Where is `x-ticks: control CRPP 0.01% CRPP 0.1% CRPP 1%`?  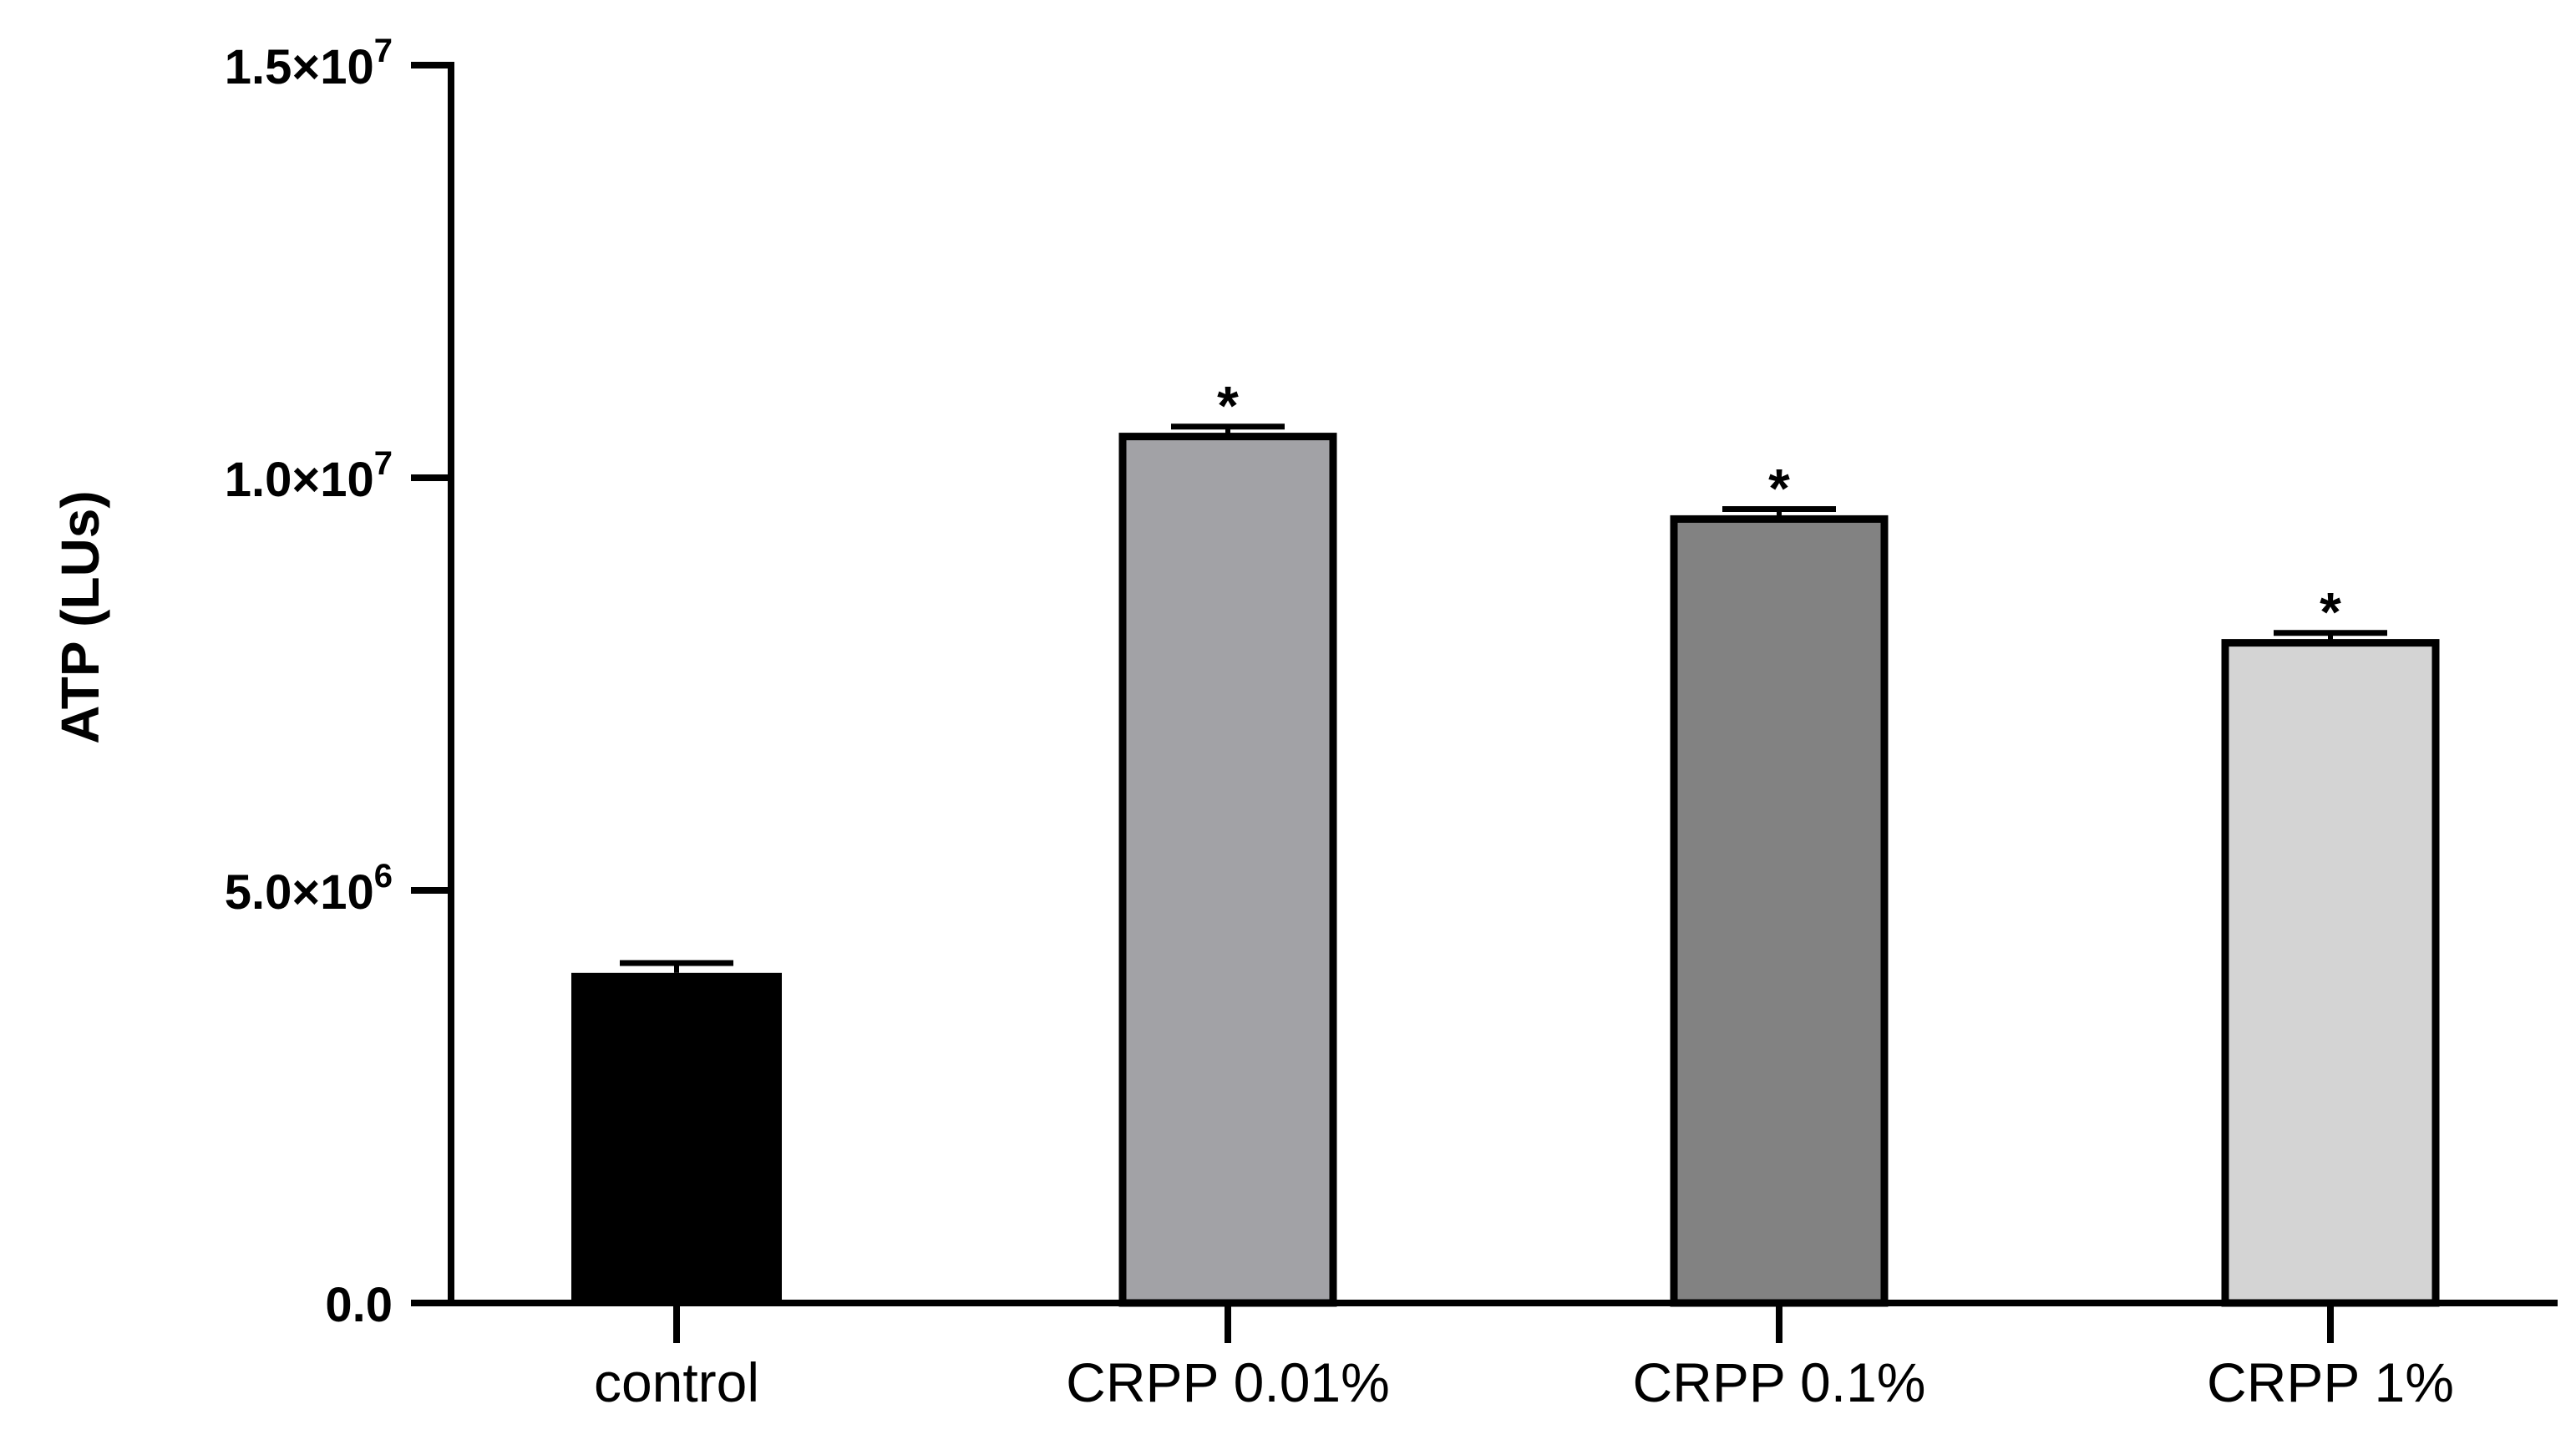 x-ticks: control CRPP 0.01% CRPP 0.1% CRPP 1% is located at coordinates (1524, 1358).